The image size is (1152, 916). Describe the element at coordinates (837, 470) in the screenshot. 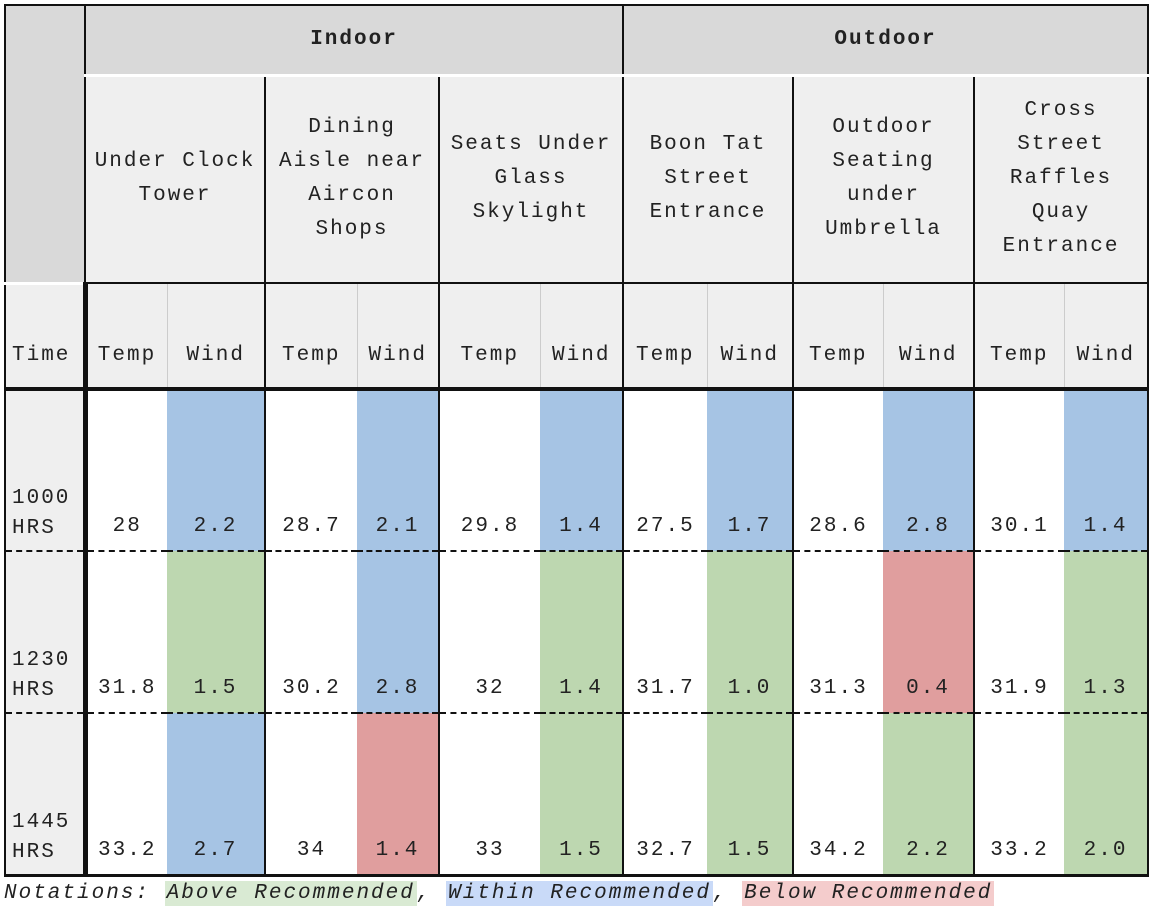

I see `temp-cell: 28.6` at that location.